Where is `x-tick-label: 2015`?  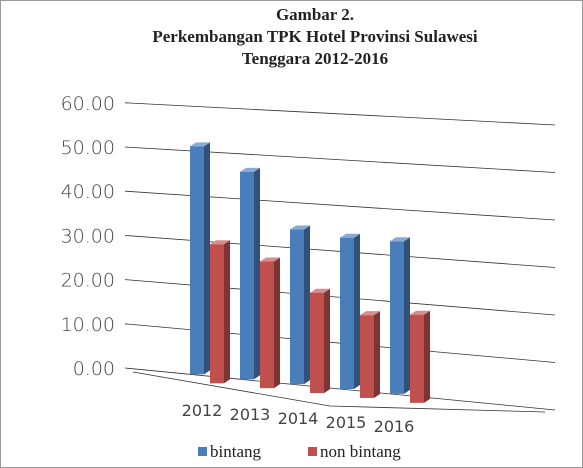 x-tick-label: 2015 is located at coordinates (346, 422).